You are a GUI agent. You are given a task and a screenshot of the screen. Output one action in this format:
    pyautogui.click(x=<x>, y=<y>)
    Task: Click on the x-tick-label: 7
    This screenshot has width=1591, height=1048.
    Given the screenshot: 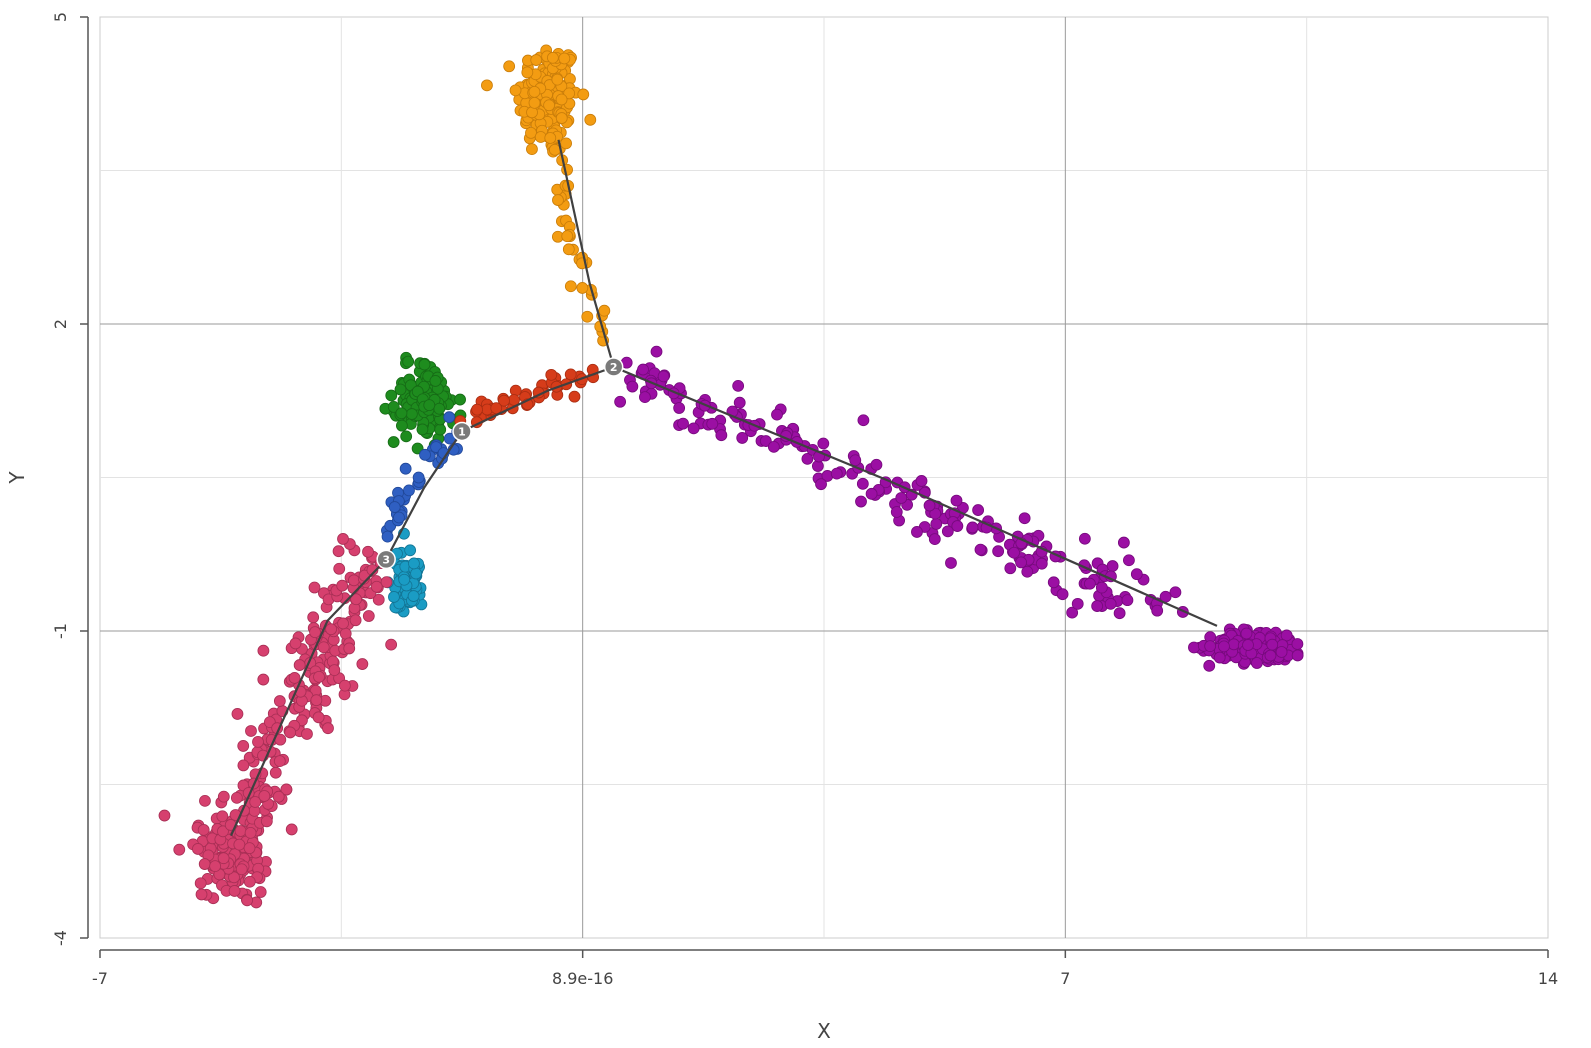 What is the action you would take?
    pyautogui.click(x=1065, y=978)
    